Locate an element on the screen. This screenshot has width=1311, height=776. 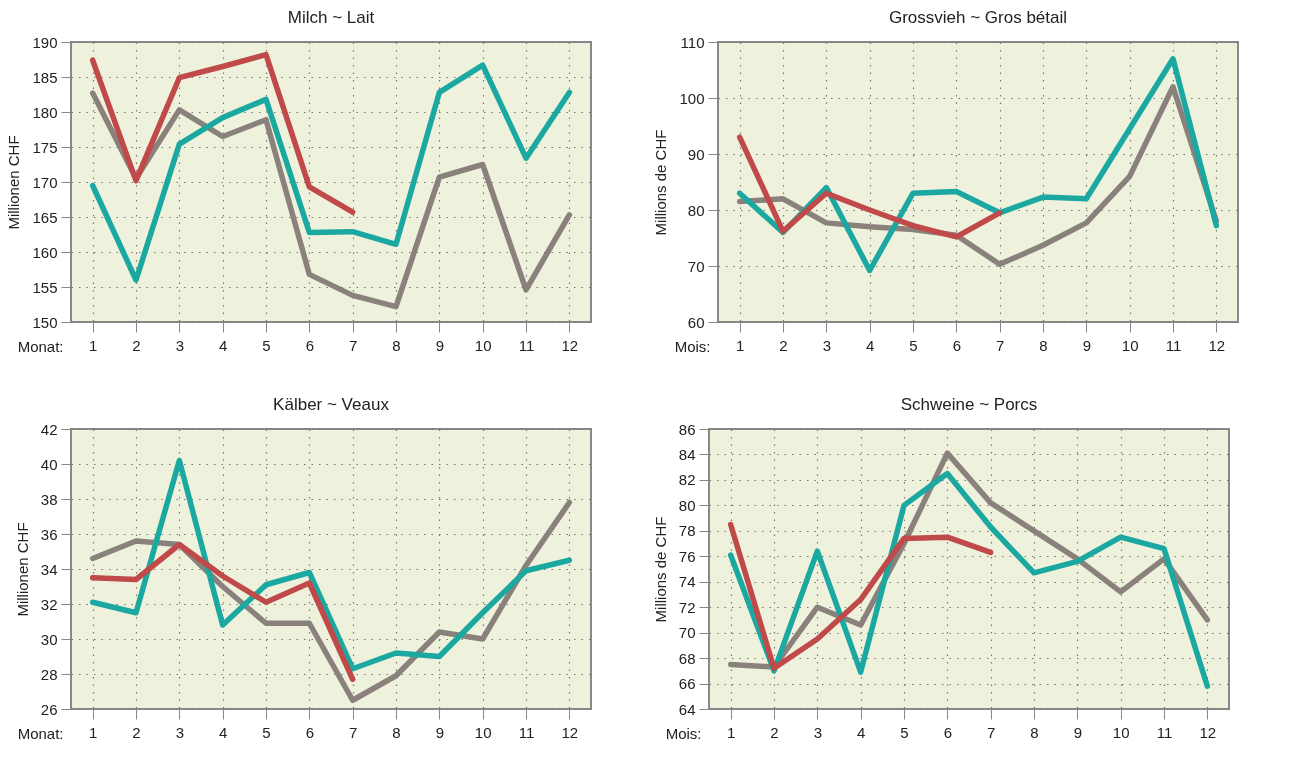
y-tick-label: 185 is located at coordinates (45, 77).